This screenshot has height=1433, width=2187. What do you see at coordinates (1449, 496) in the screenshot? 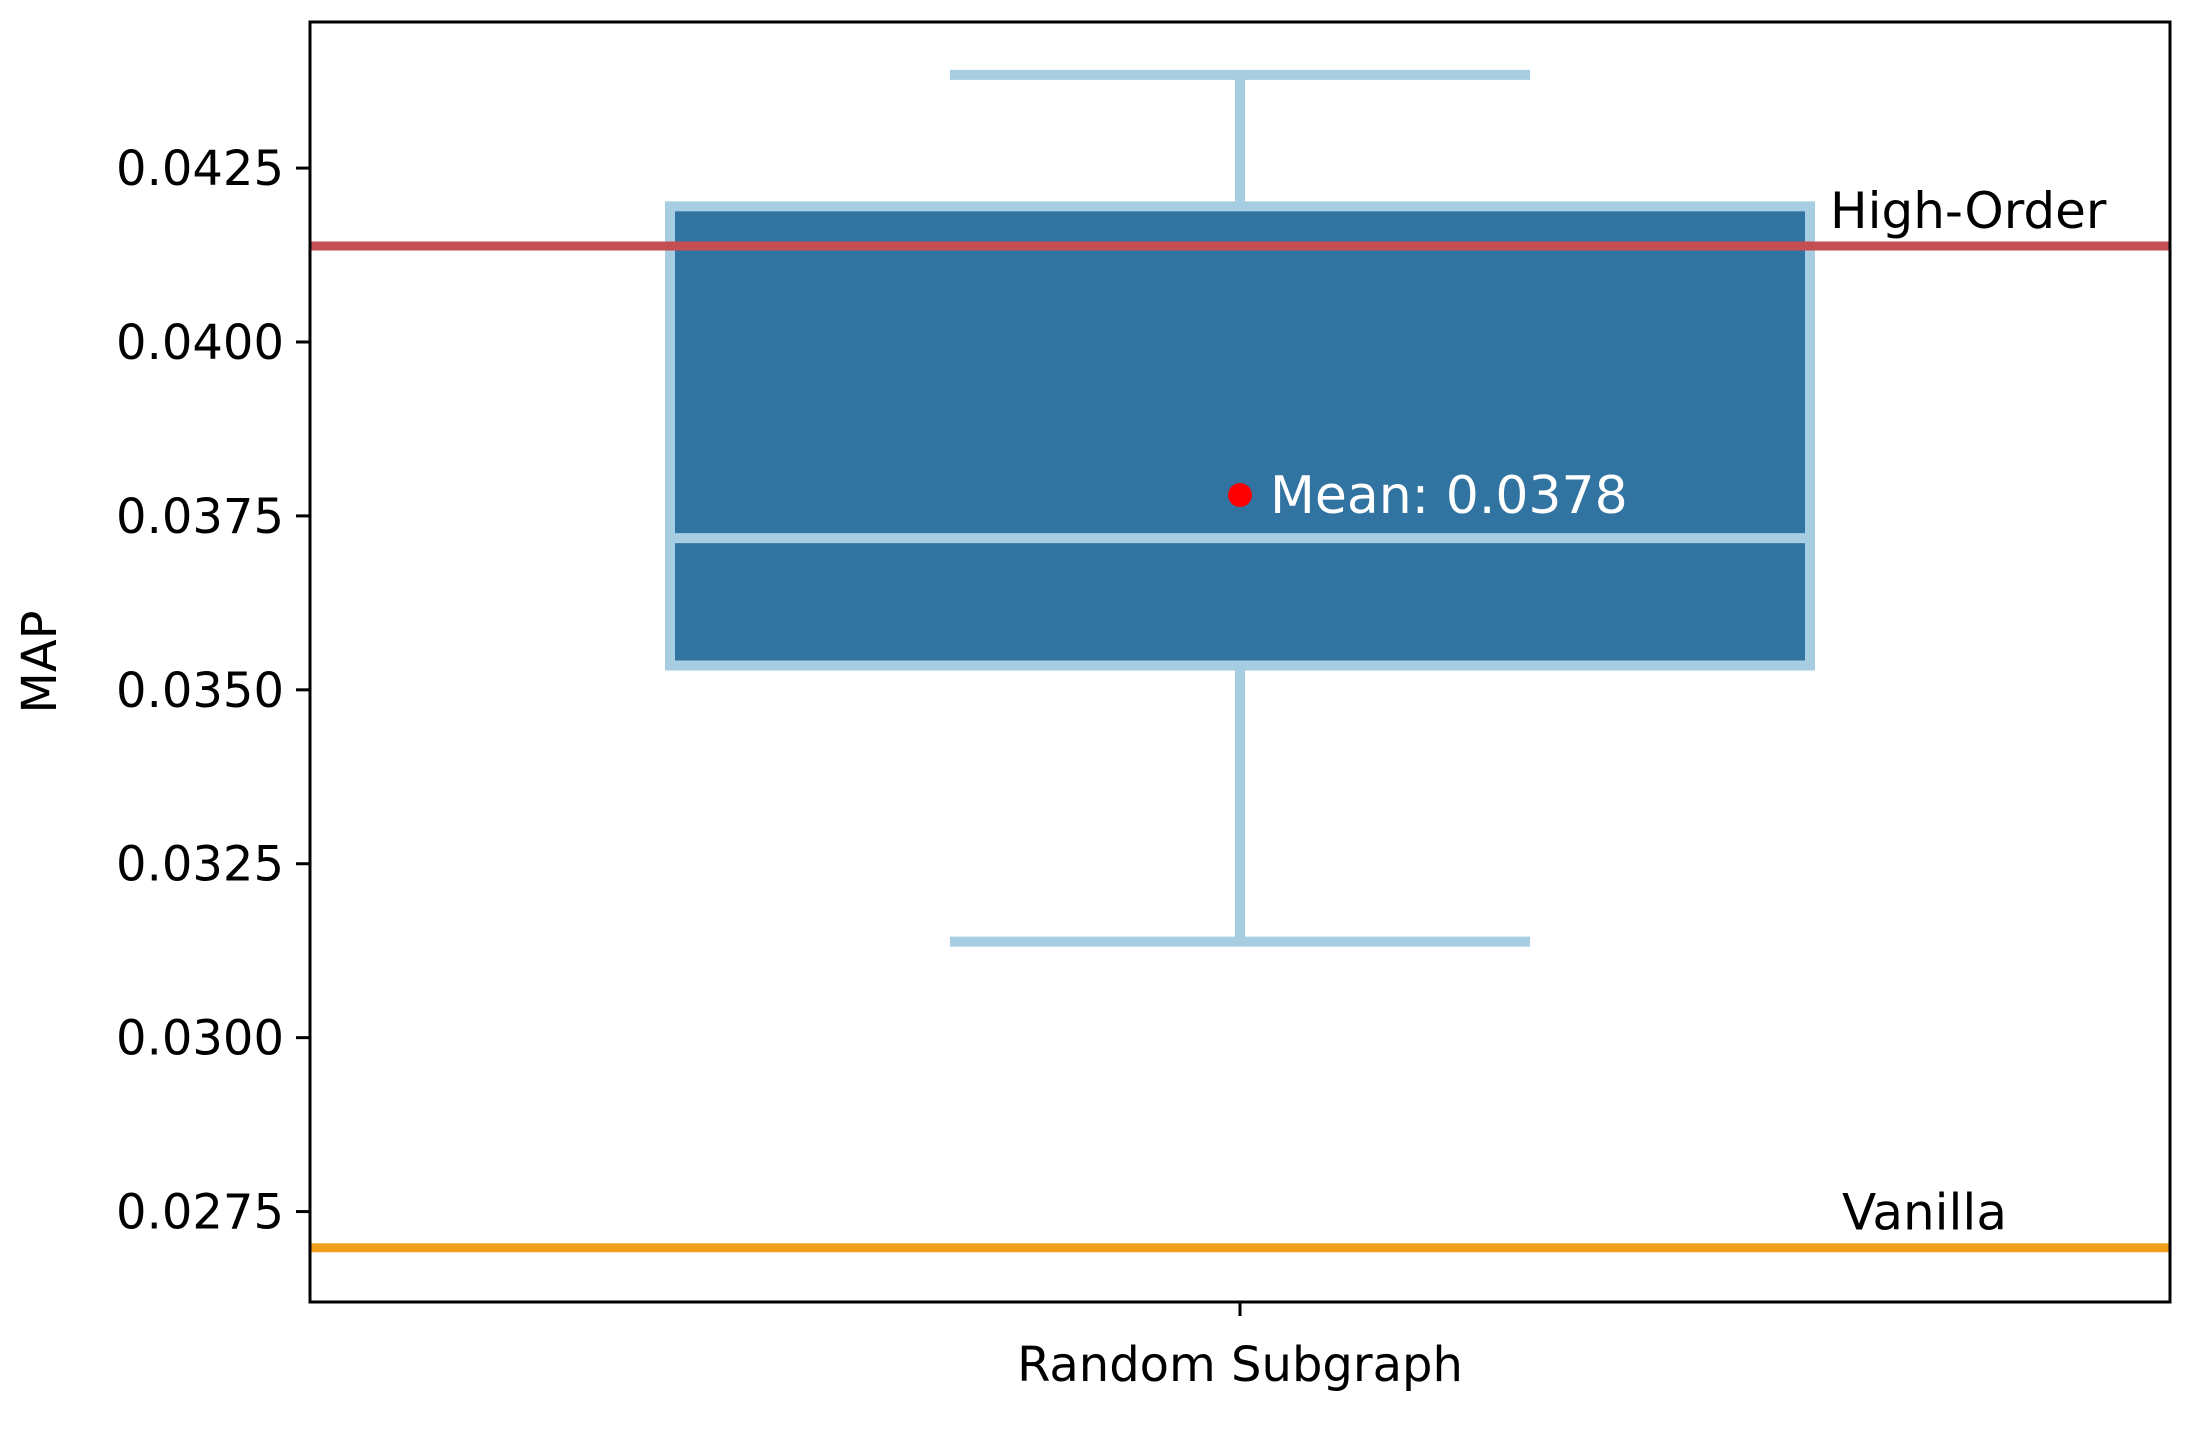
I see `mean-label: Mean: 0.0378` at bounding box center [1449, 496].